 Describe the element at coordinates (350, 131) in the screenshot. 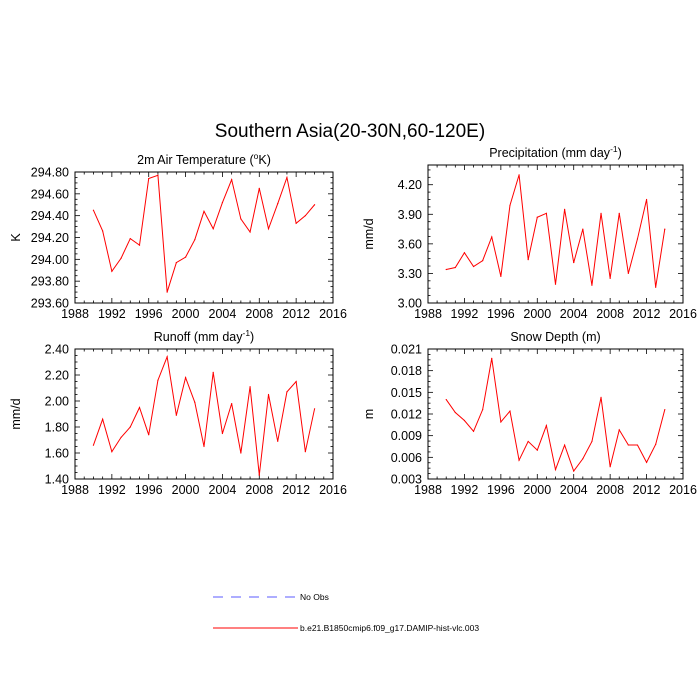

I see `figure-title: Southern Asia(20-30N,60-120E)` at that location.